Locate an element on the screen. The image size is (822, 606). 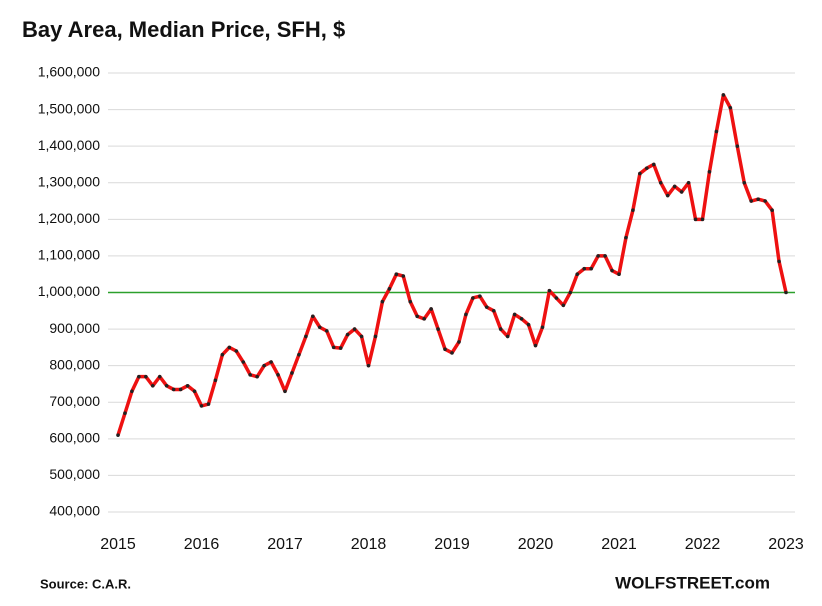
y-tick-label: 1,400,000 is located at coordinates (69, 145).